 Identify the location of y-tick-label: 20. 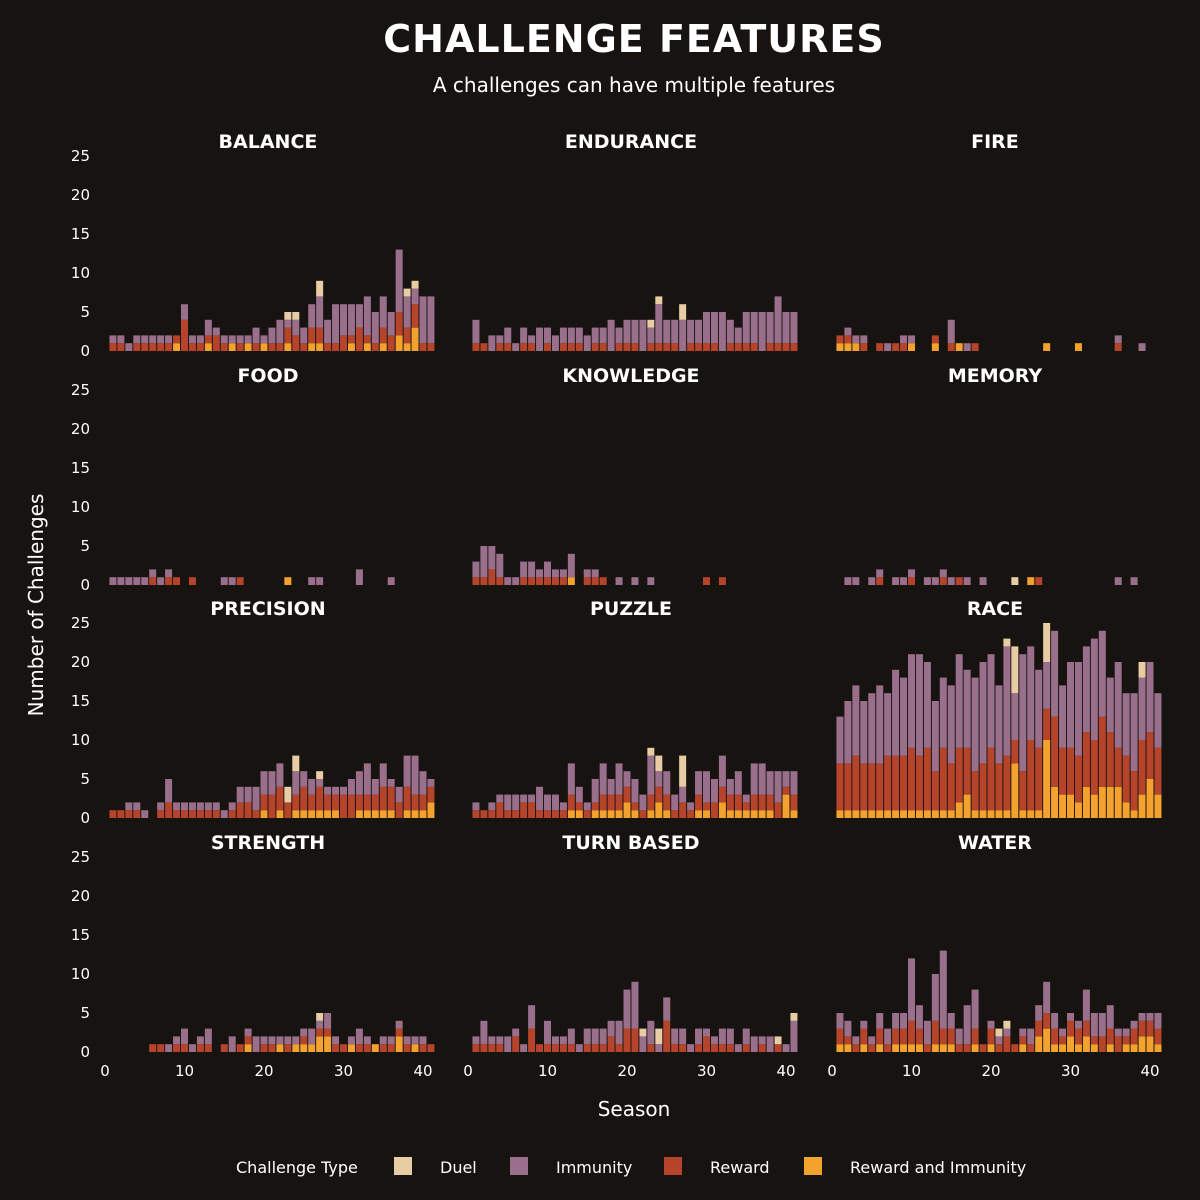
(80, 429).